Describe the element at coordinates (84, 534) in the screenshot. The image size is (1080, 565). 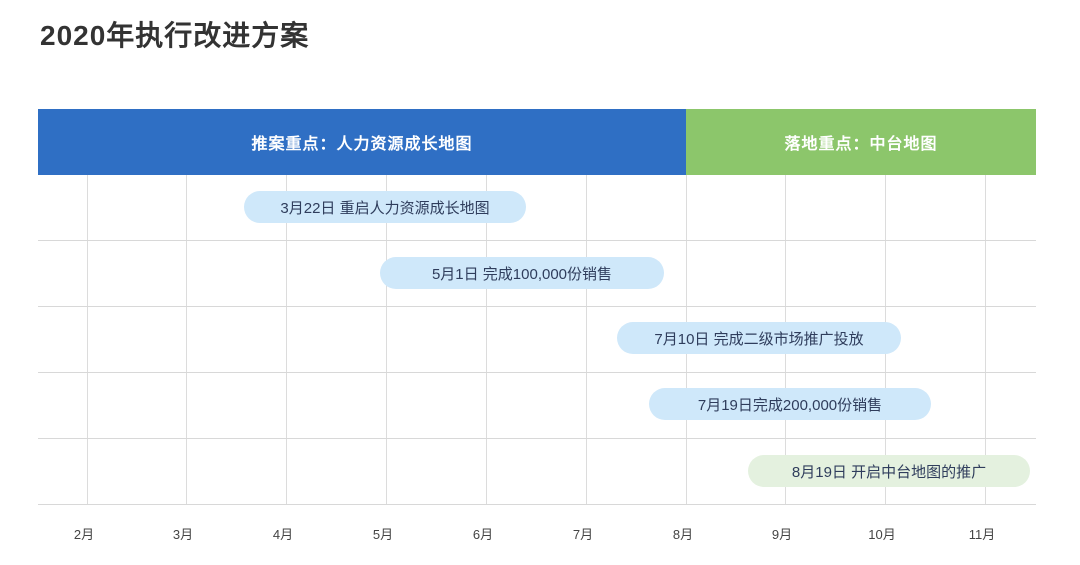
I see `month-label: 2月` at that location.